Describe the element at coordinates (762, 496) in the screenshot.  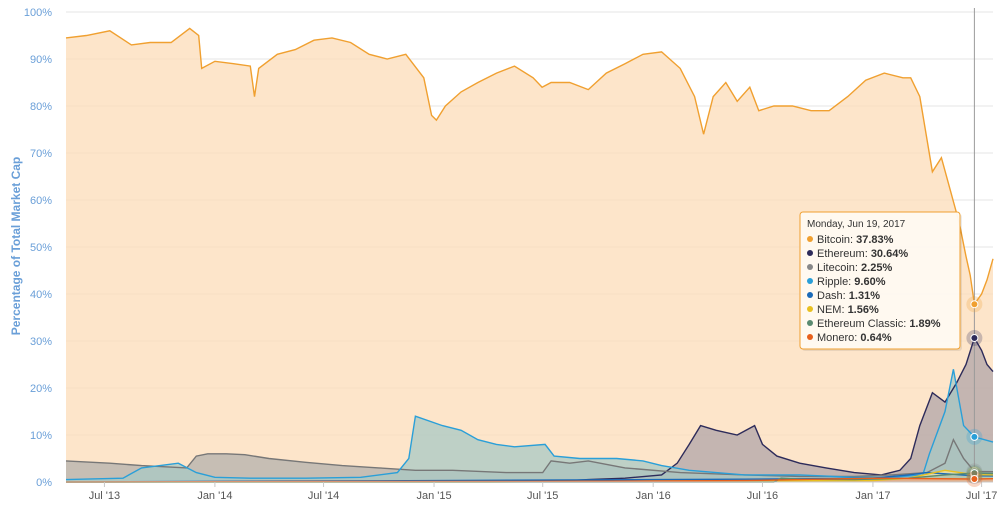
I see `x-tick-label: Jul '16` at that location.